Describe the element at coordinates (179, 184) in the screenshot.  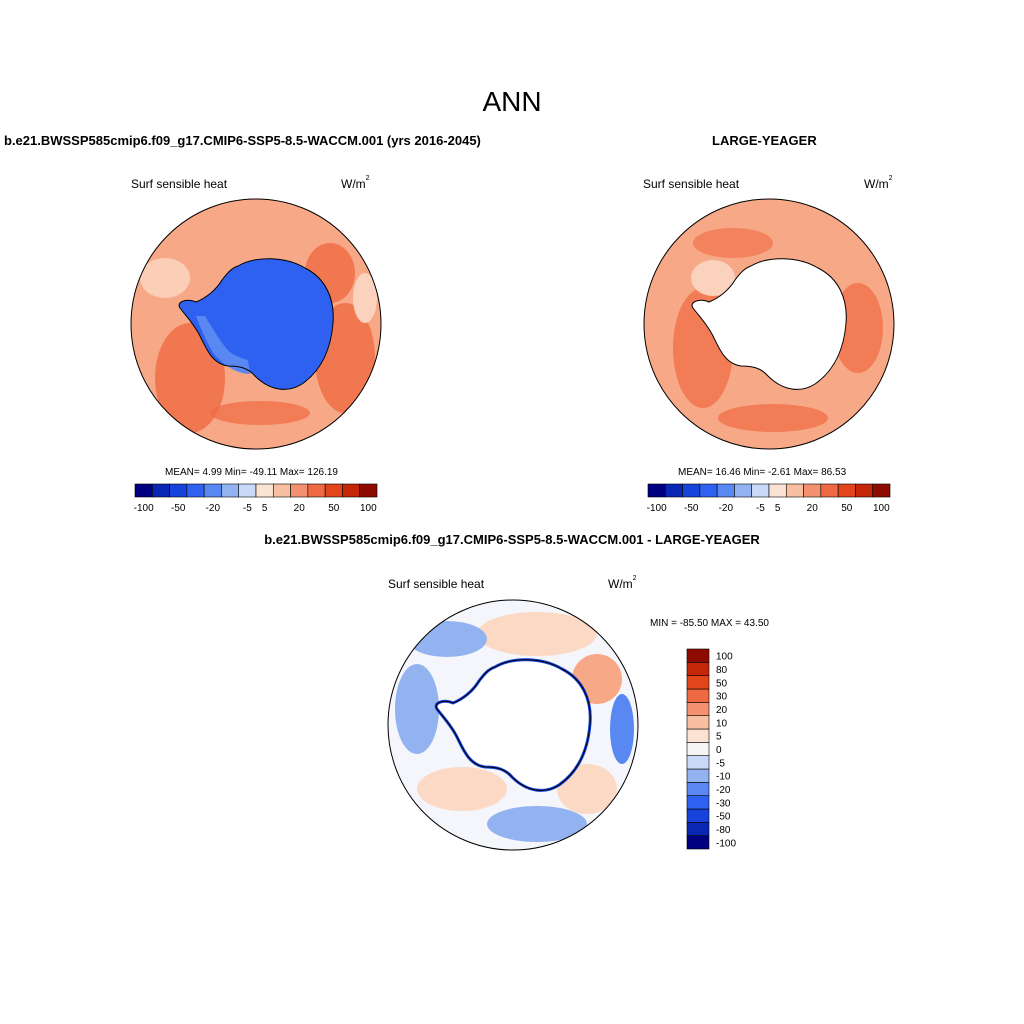
I see `variable-label-model: Surf sensible heat` at that location.